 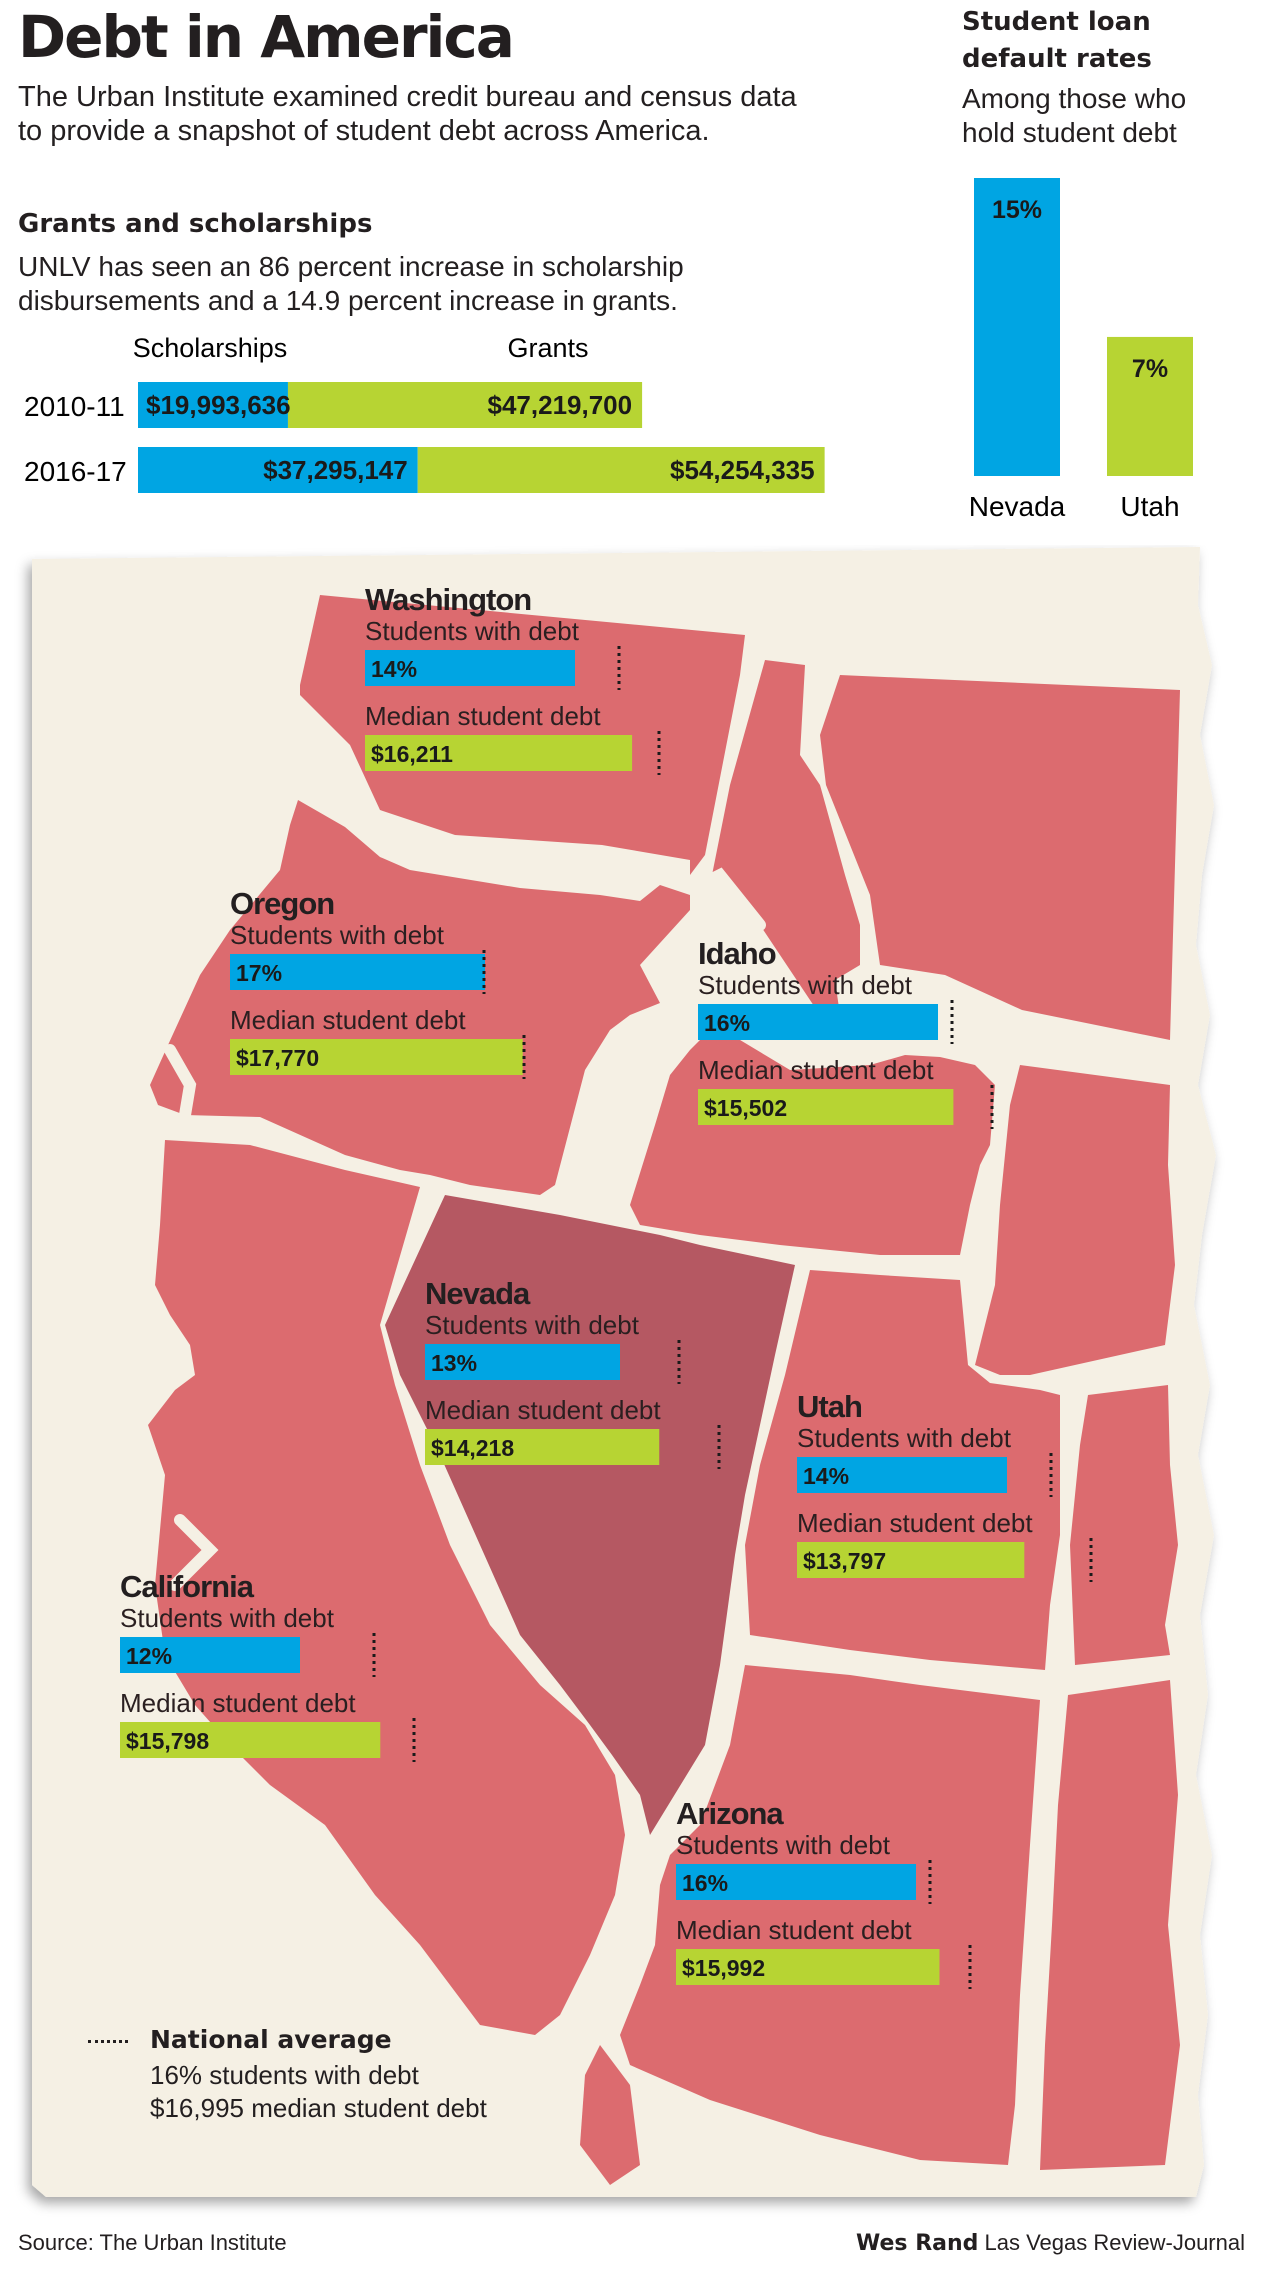 I want to click on utah-students-label: Students with debt, so click(x=904, y=1438).